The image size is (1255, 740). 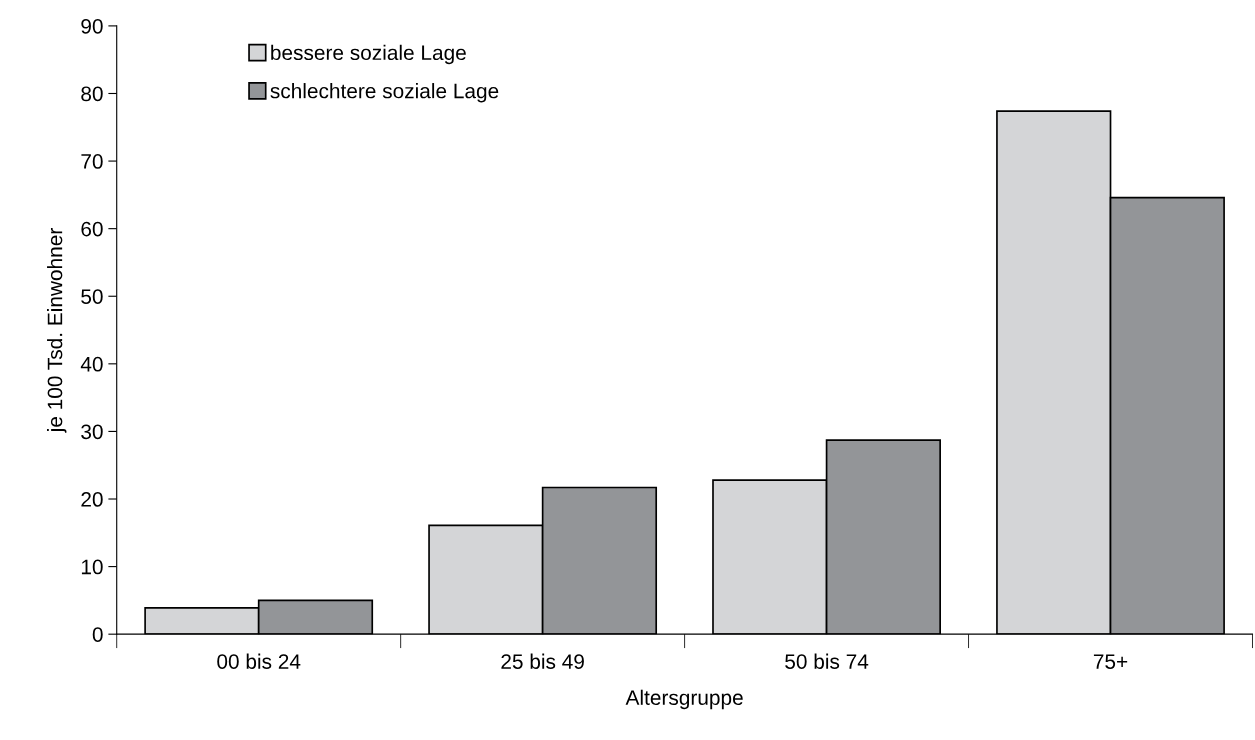 What do you see at coordinates (542, 661) in the screenshot?
I see `x-tick-label: 25 bis 49` at bounding box center [542, 661].